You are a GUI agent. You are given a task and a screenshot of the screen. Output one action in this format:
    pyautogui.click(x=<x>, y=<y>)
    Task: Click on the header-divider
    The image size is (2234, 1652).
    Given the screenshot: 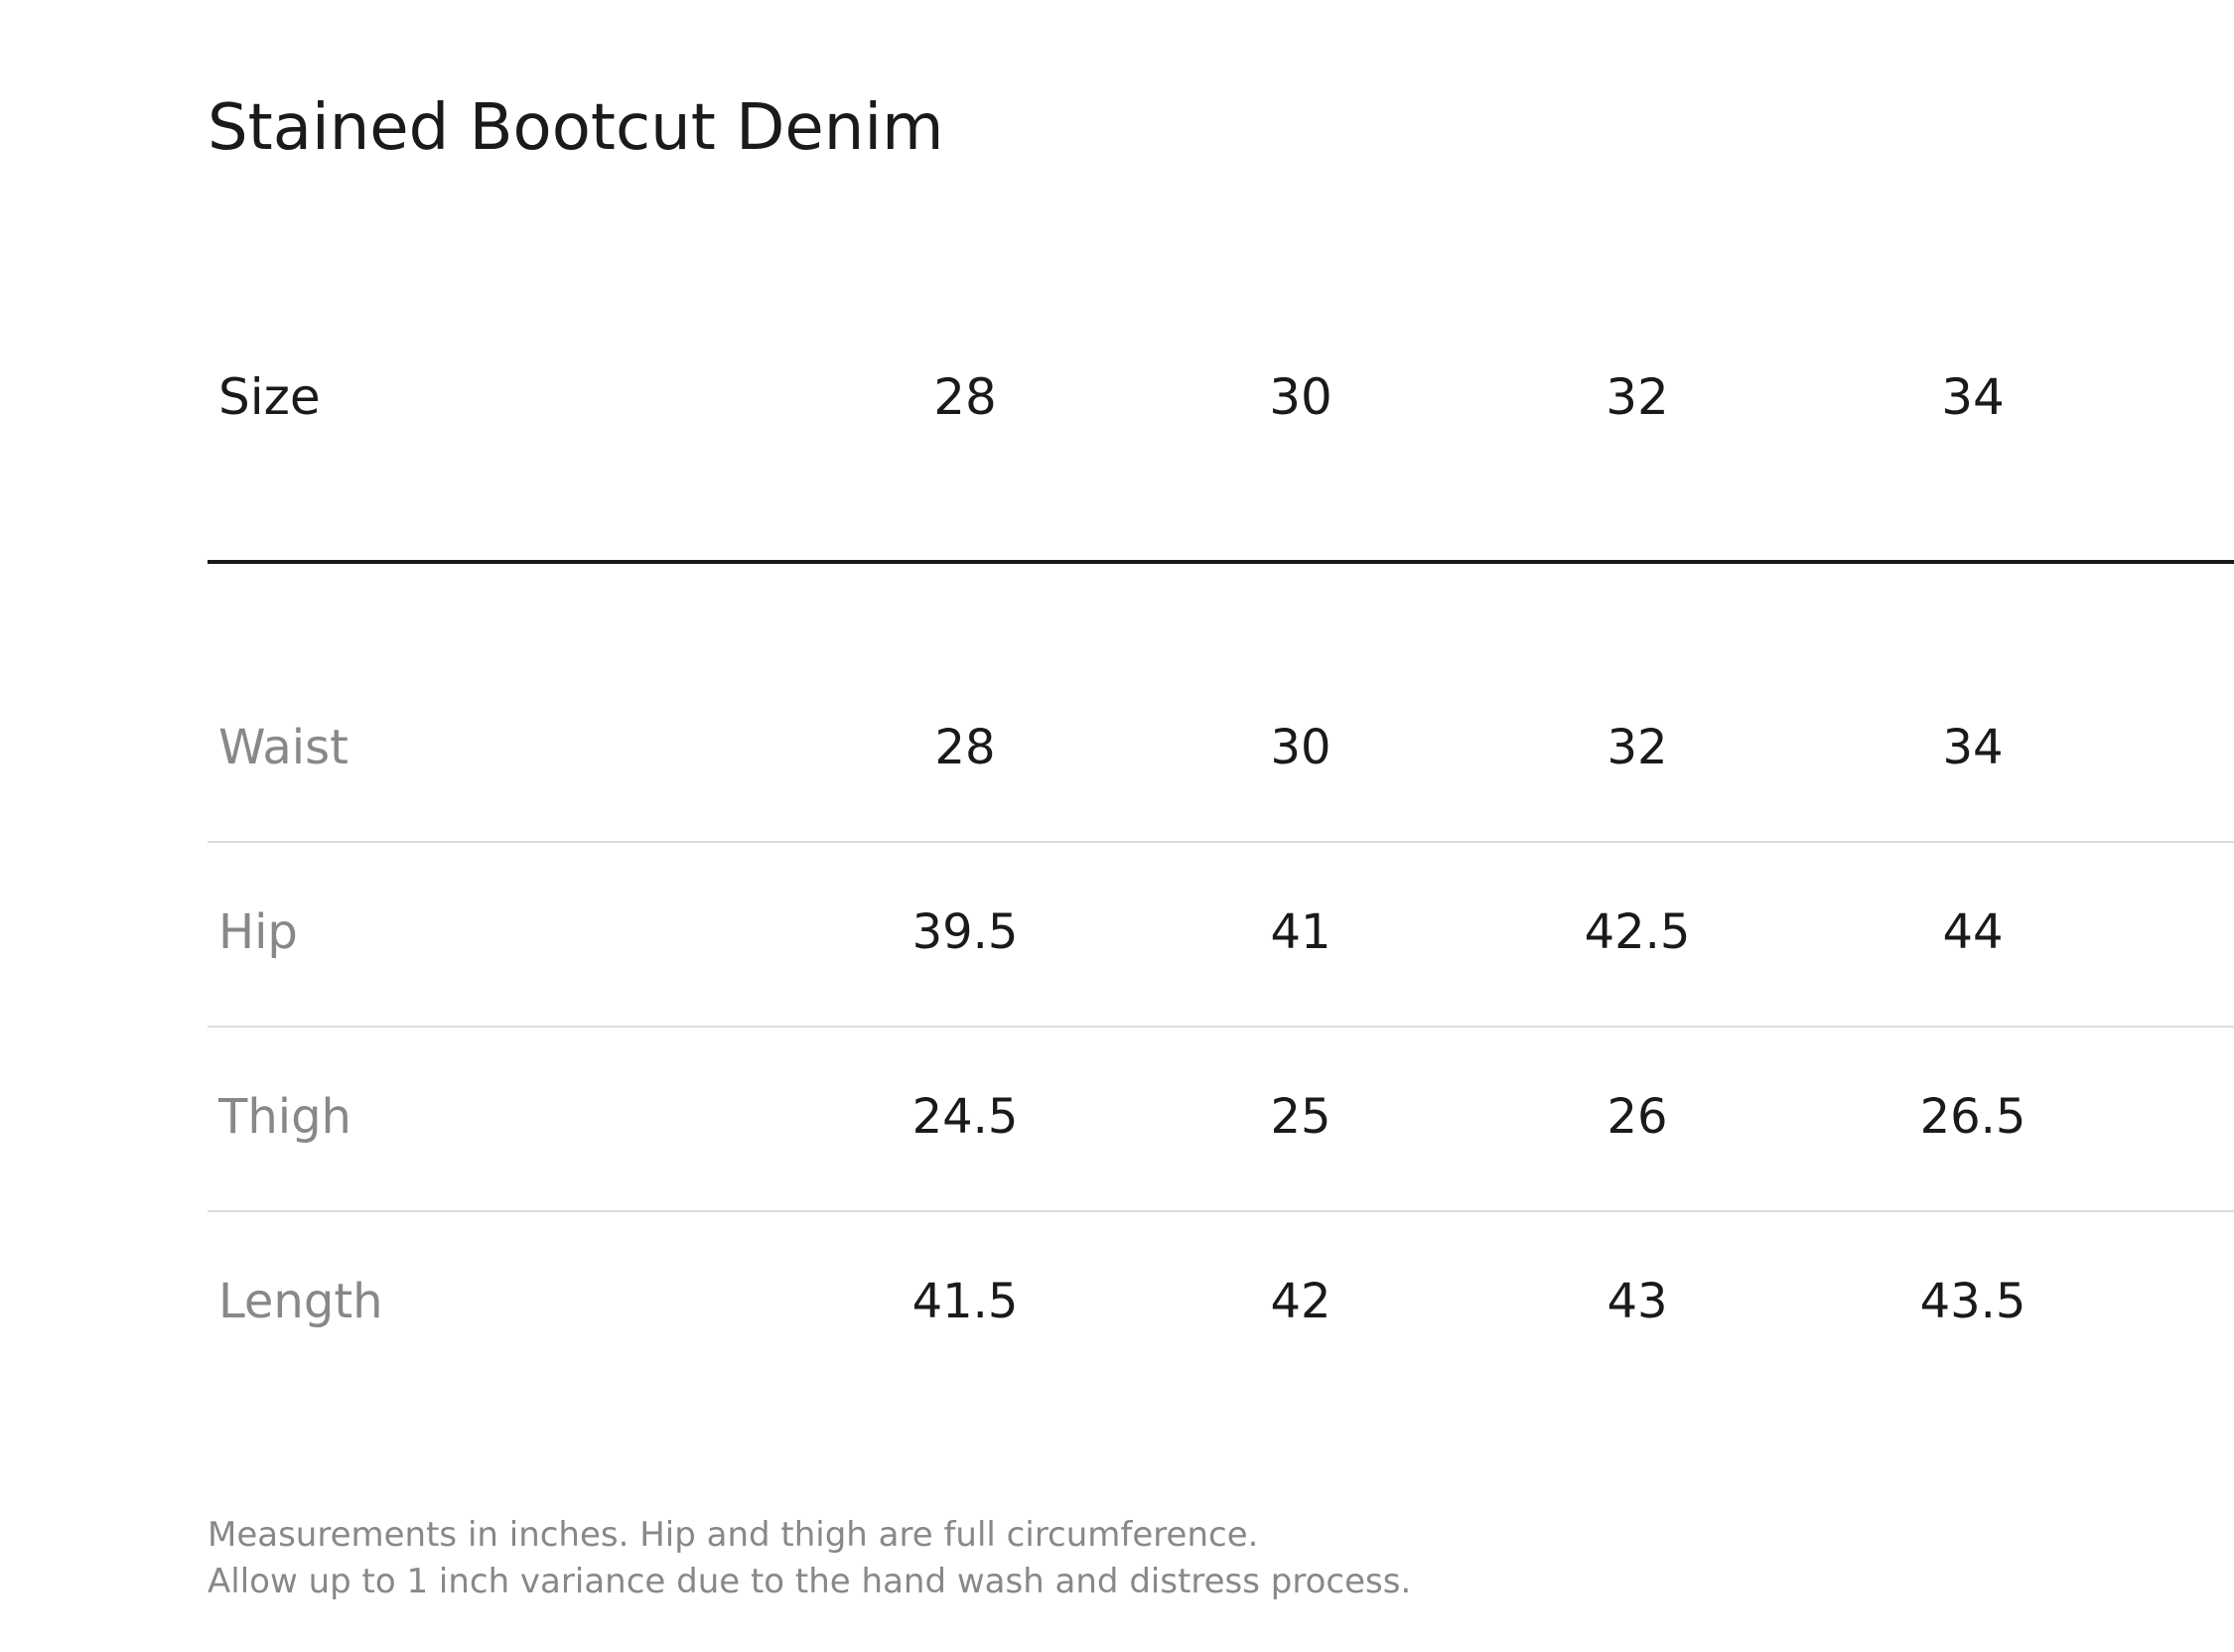 What is the action you would take?
    pyautogui.click(x=1221, y=562)
    